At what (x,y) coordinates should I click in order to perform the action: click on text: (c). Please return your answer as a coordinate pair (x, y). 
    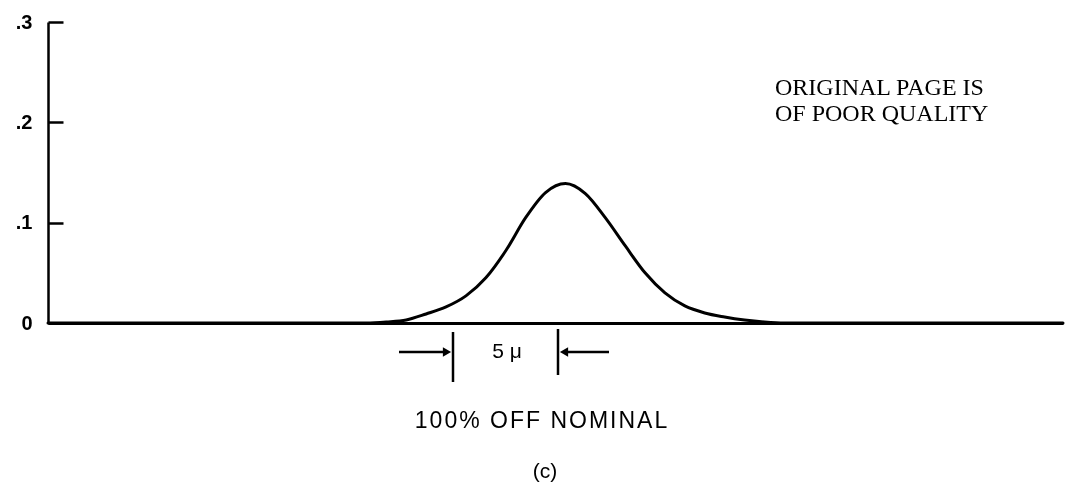
    Looking at the image, I should click on (545, 470).